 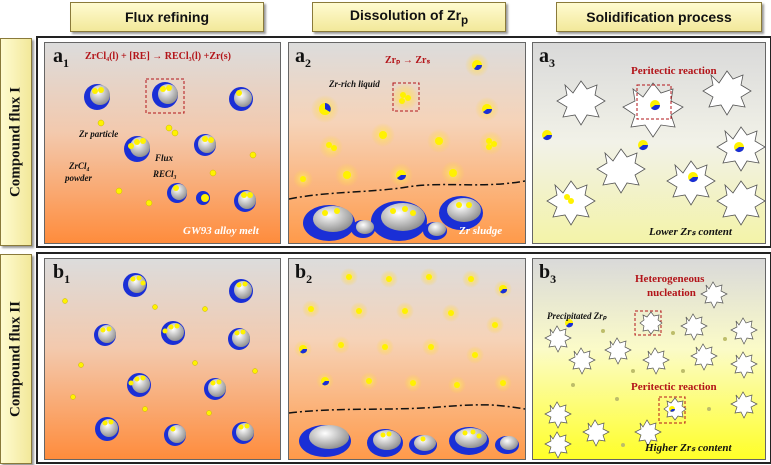 What do you see at coordinates (408, 60) in the screenshot?
I see `dissolution-reaction: Zrₚ → Zrₛ` at bounding box center [408, 60].